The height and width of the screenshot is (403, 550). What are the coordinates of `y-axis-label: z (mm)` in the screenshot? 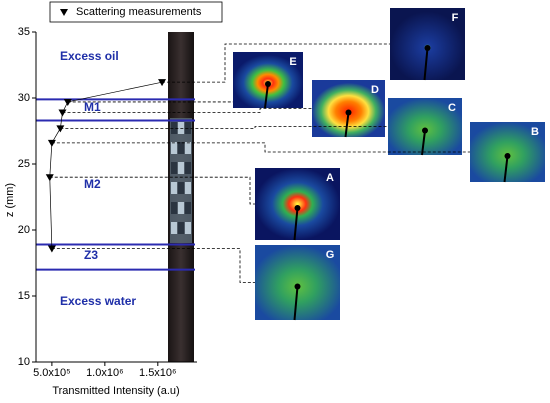 It's located at (10, 200).